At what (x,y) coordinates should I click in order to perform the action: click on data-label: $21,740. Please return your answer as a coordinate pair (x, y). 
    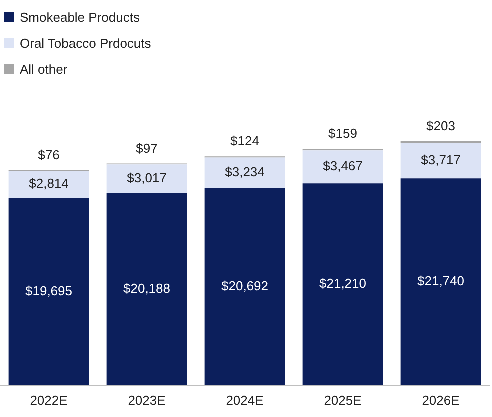
    Looking at the image, I should click on (441, 281).